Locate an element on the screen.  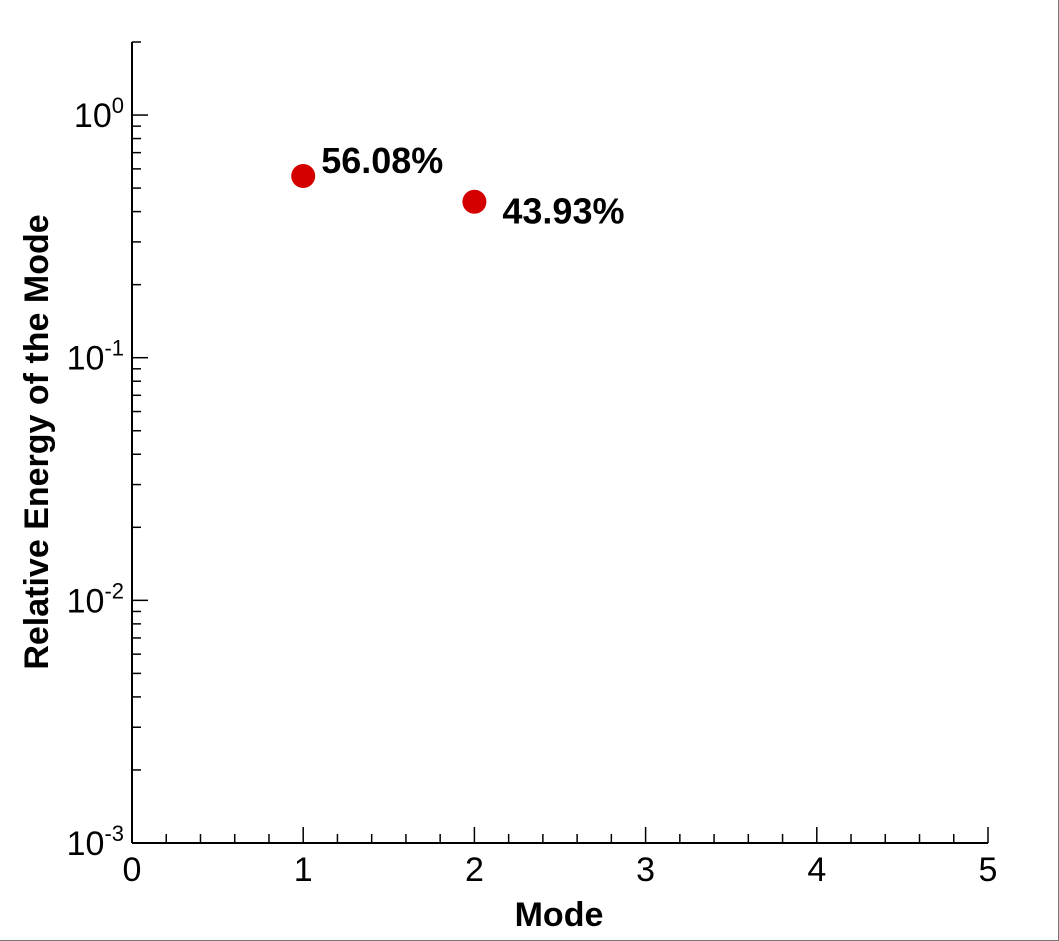
y-tick-exponent: -3 is located at coordinates (114, 833).